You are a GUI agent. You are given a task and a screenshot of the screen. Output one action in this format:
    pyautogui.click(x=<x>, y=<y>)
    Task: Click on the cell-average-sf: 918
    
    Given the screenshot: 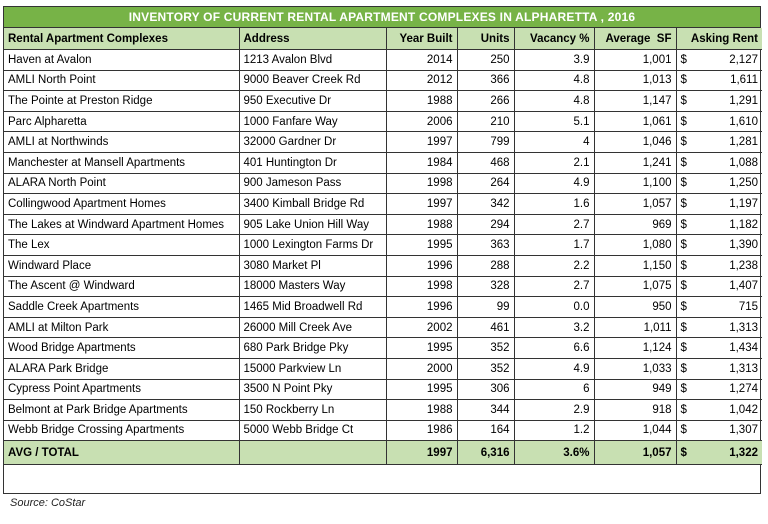 What is the action you would take?
    pyautogui.click(x=635, y=410)
    